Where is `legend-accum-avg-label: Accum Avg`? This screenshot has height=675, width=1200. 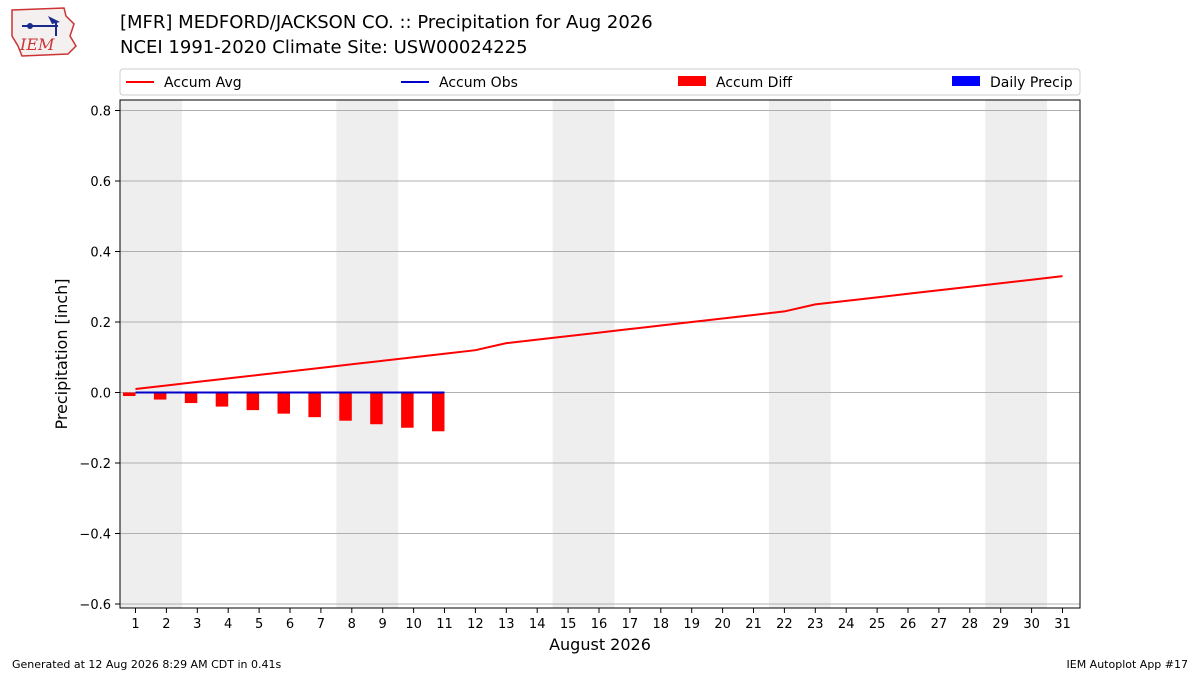
legend-accum-avg-label: Accum Avg is located at coordinates (203, 83).